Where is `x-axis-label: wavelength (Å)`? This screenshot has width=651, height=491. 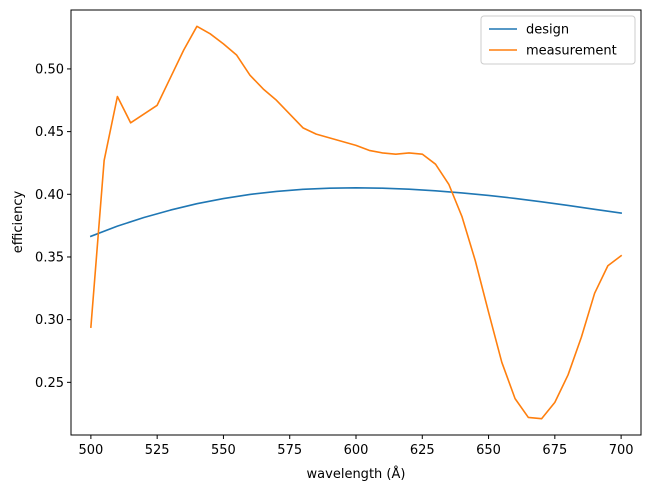 x-axis-label: wavelength (Å) is located at coordinates (356, 474).